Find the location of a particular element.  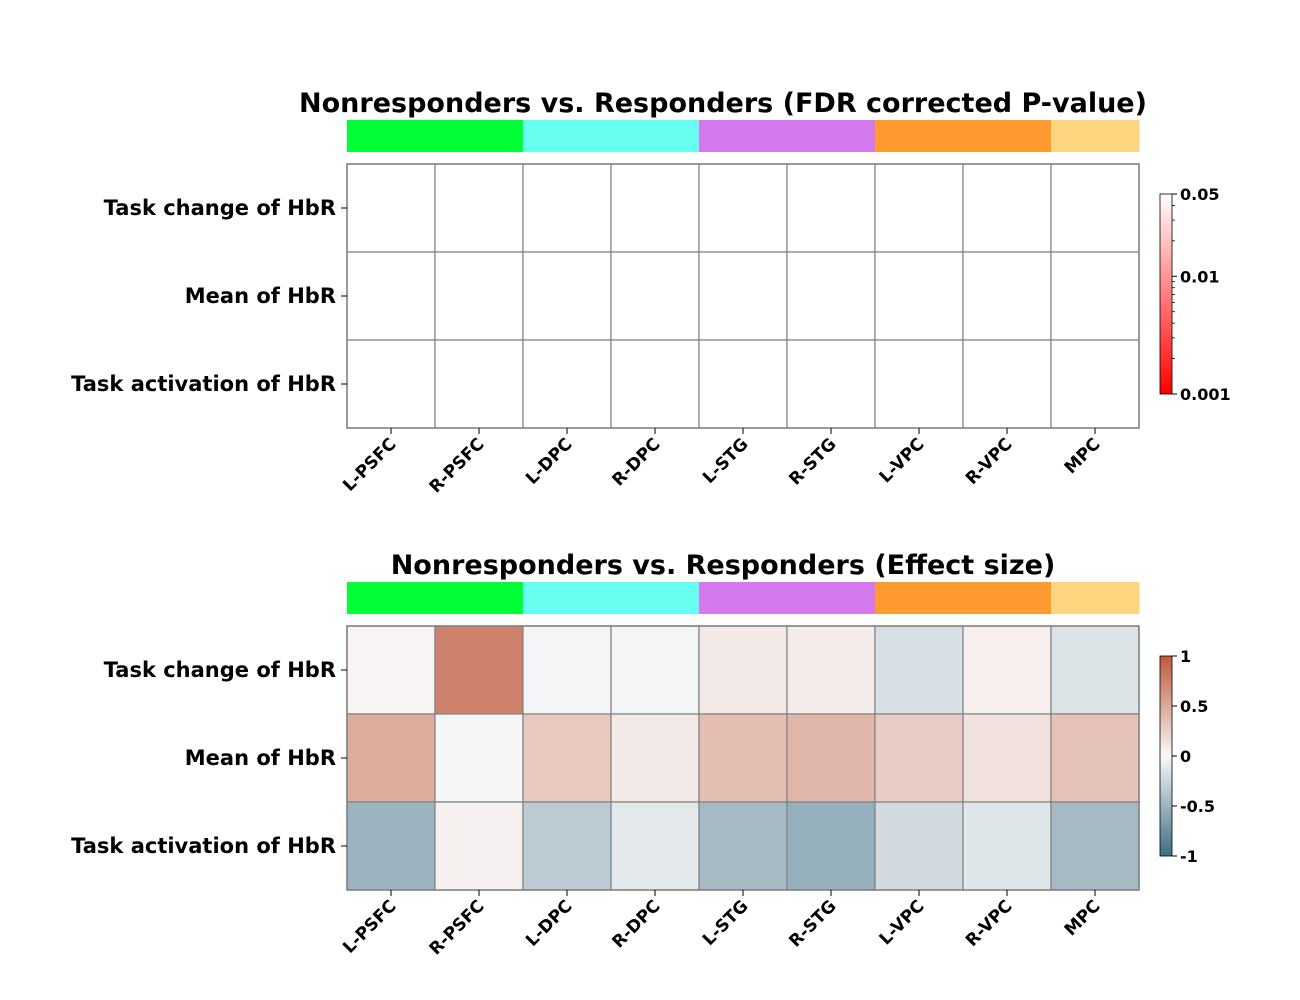

column-label: R-DPC is located at coordinates (637, 462).